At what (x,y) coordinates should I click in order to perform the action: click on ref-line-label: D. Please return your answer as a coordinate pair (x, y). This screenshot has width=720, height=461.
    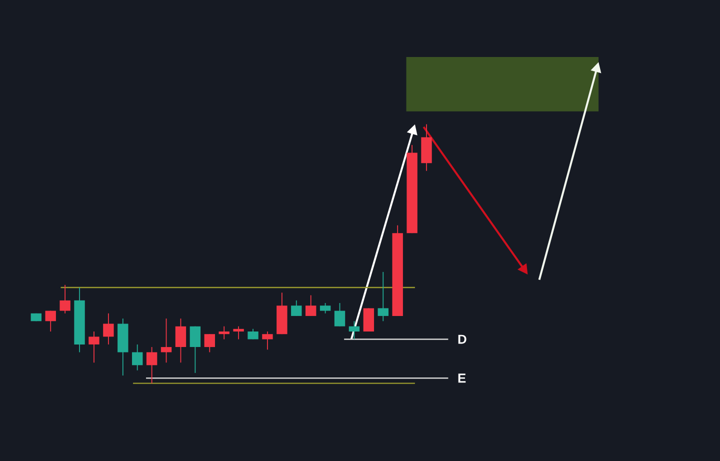
    Looking at the image, I should click on (462, 339).